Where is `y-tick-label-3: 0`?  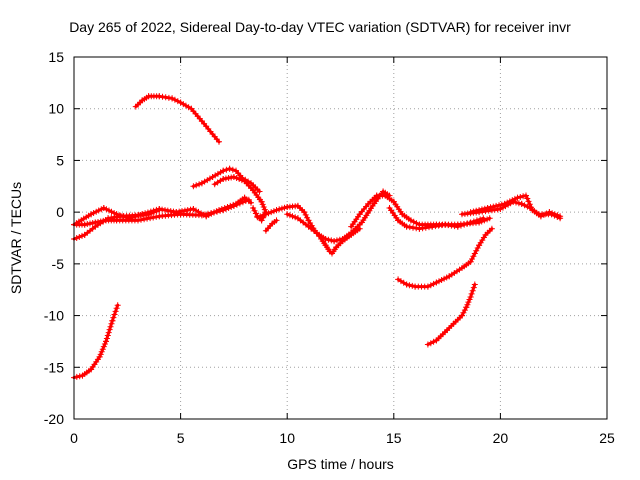 y-tick-label-3: 0 is located at coordinates (60, 212).